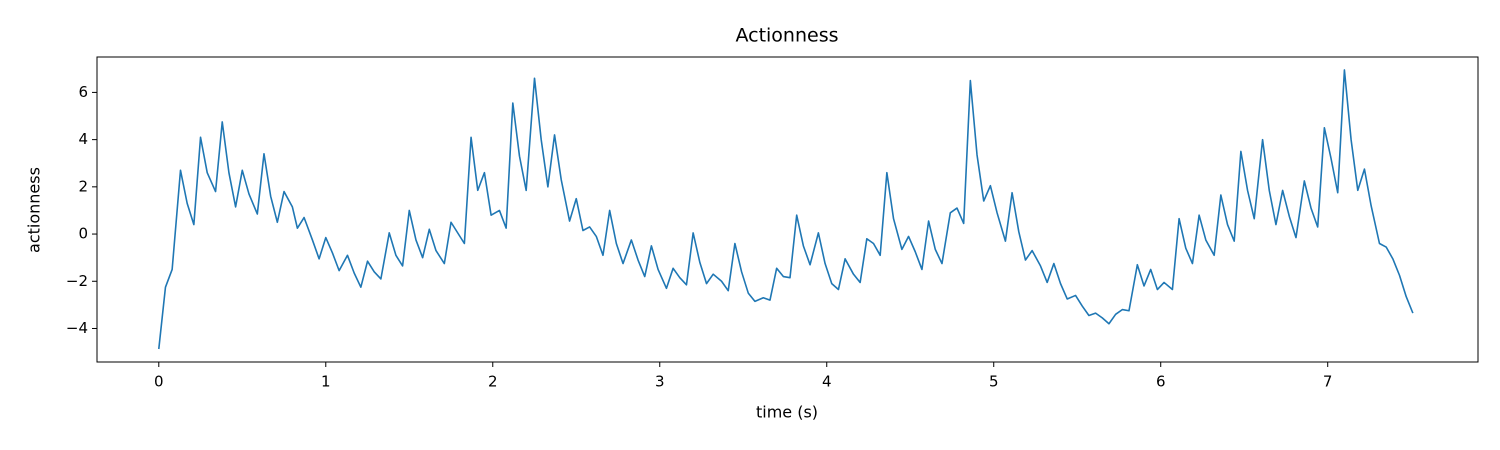 The width and height of the screenshot is (1500, 450). What do you see at coordinates (1161, 382) in the screenshot?
I see `x-tick-label: 6` at bounding box center [1161, 382].